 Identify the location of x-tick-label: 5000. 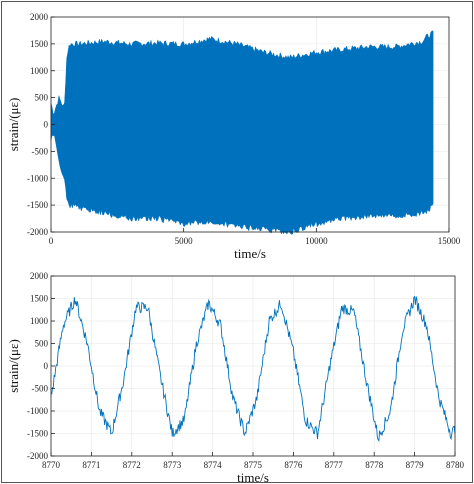
(184, 241).